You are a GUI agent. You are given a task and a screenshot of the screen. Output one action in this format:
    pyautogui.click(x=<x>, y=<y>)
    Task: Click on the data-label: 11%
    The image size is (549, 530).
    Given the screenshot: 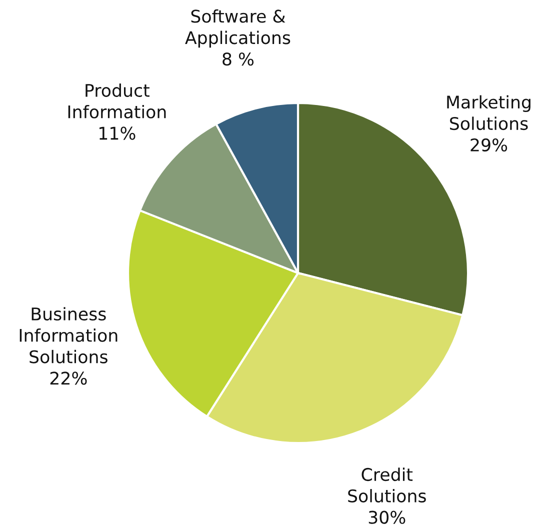 What is the action you would take?
    pyautogui.click(x=118, y=133)
    